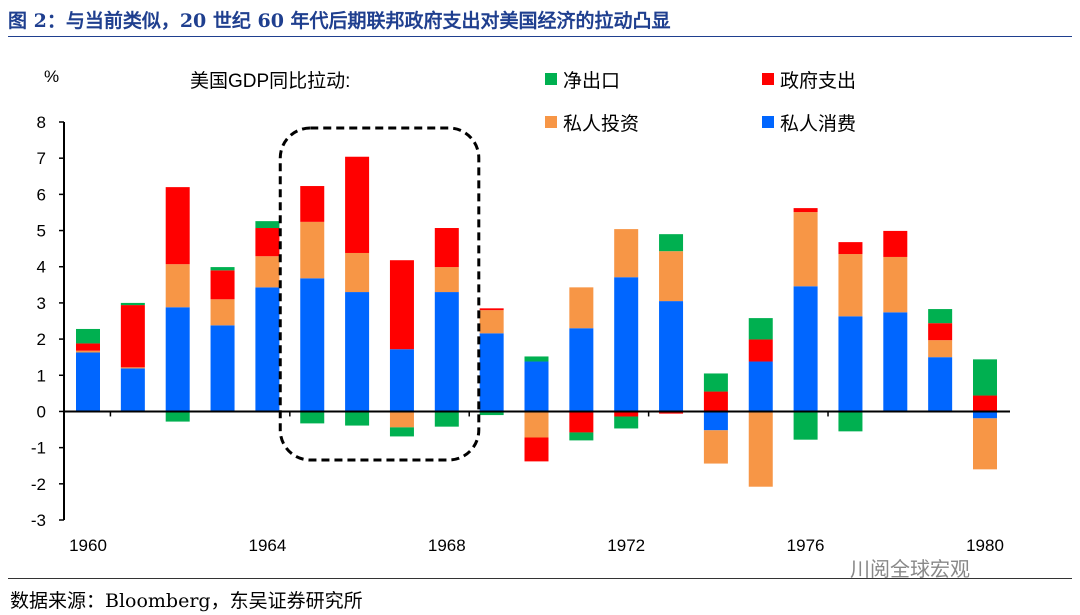  Describe the element at coordinates (132, 304) in the screenshot. I see `bar-1961-净出口` at that location.